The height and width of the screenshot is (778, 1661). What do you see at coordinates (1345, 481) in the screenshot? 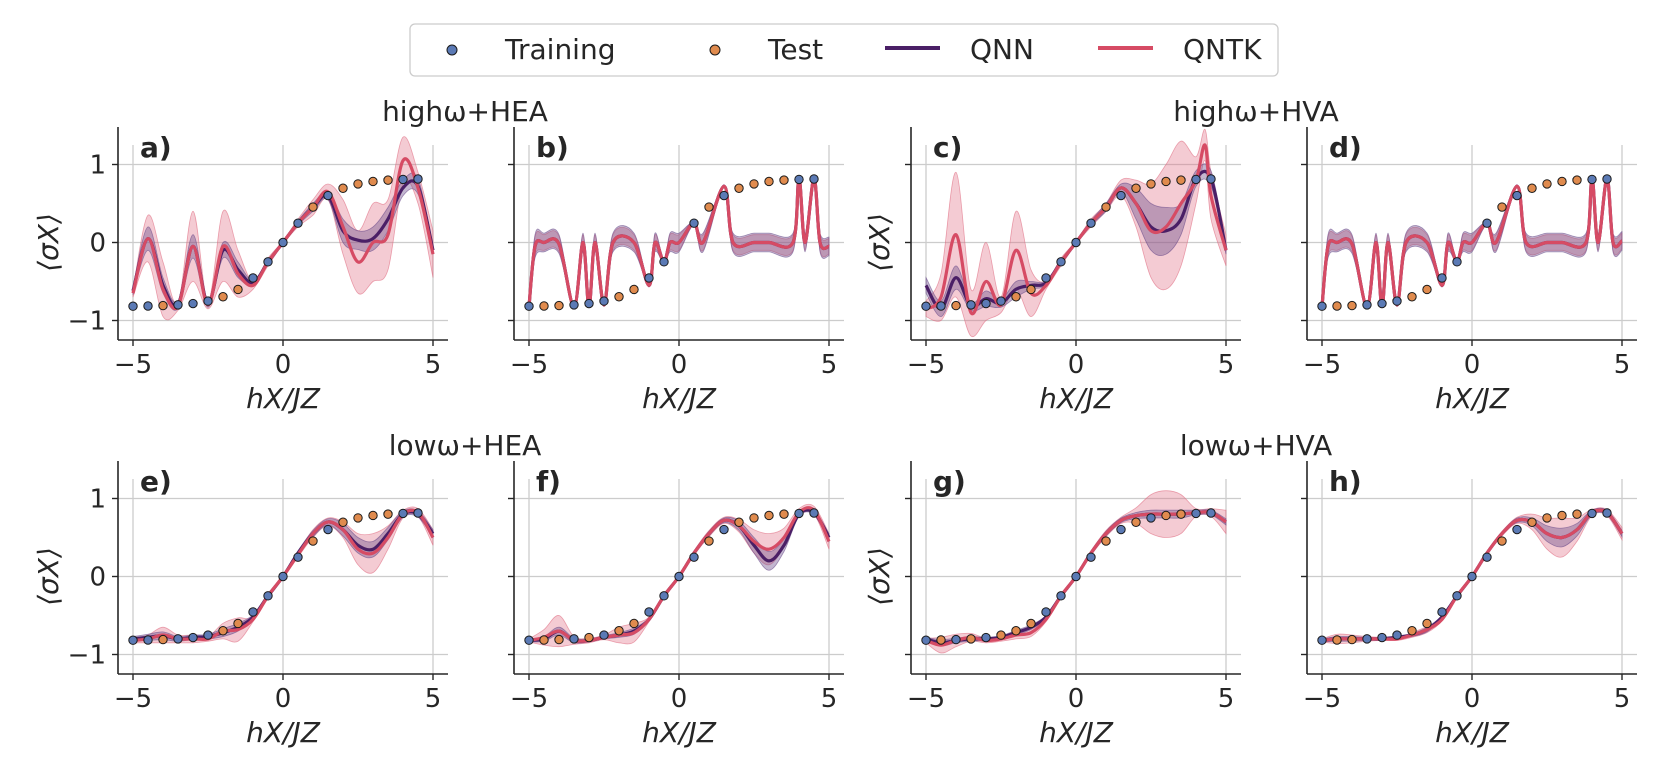
I see `panel-label: h)` at bounding box center [1345, 481].